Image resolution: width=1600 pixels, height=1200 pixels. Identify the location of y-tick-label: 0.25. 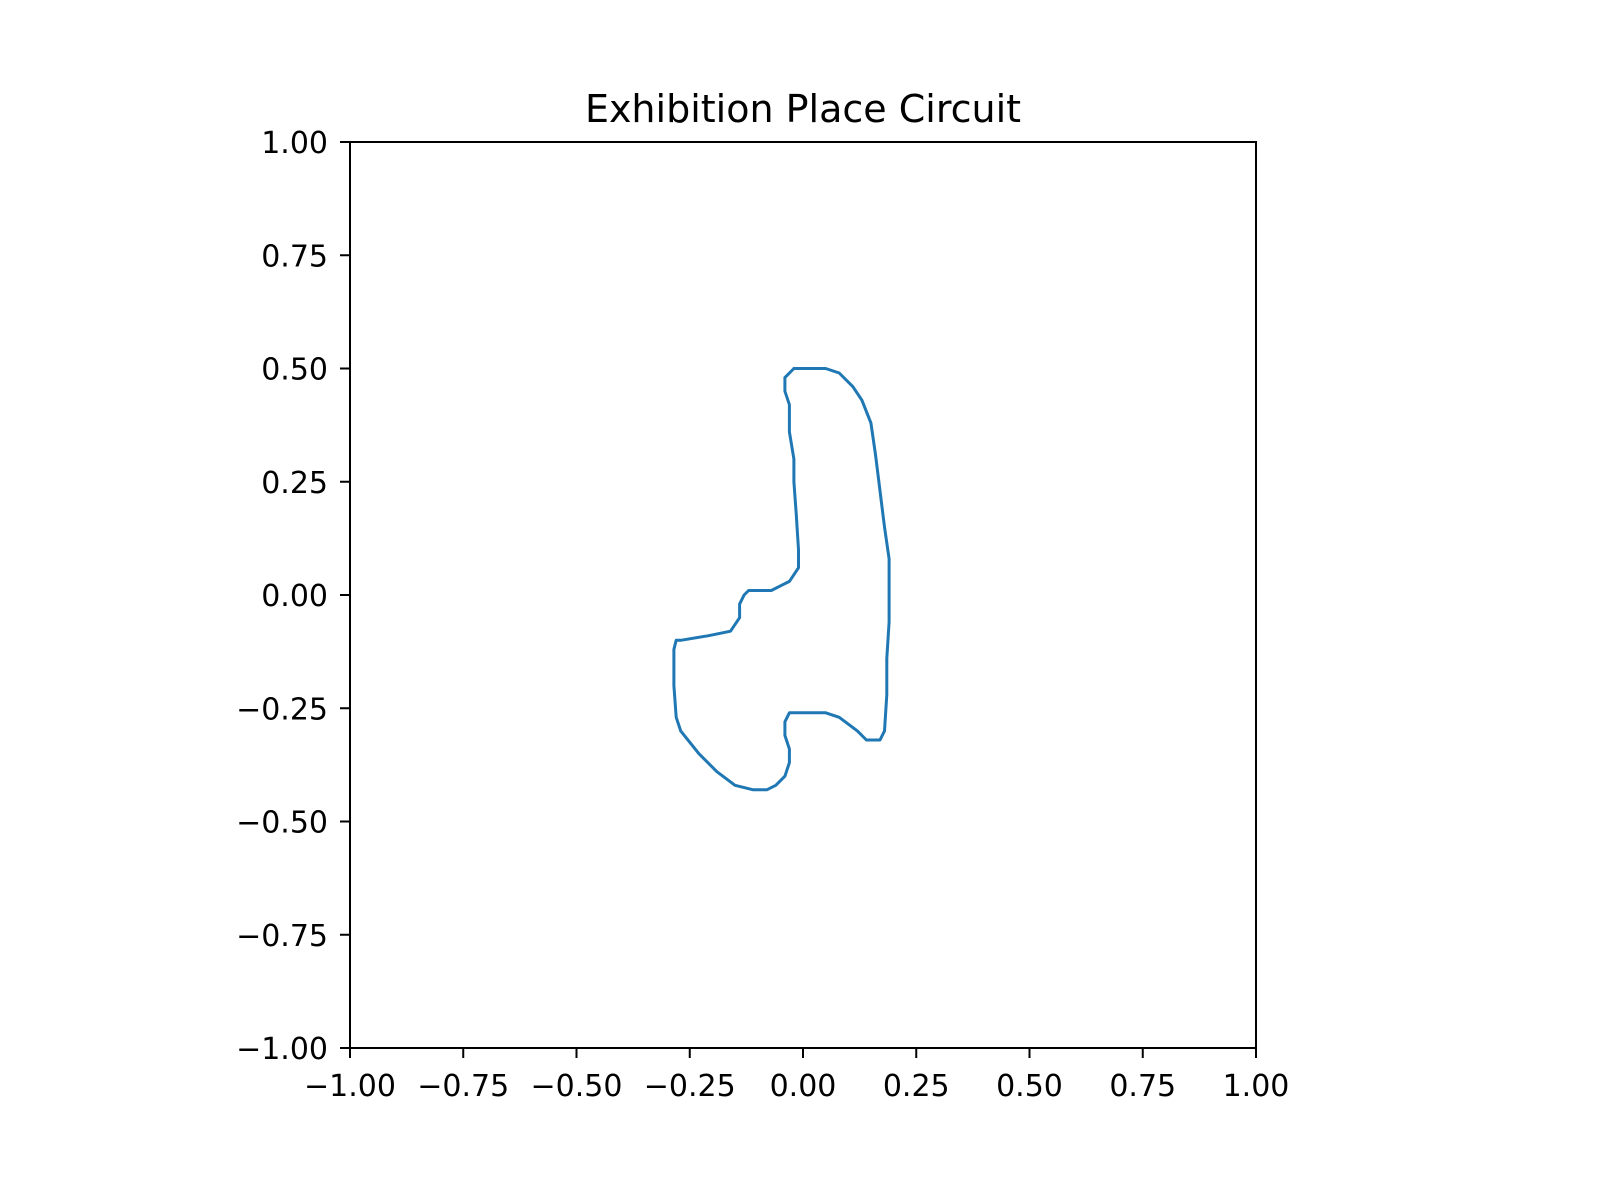
(294, 483).